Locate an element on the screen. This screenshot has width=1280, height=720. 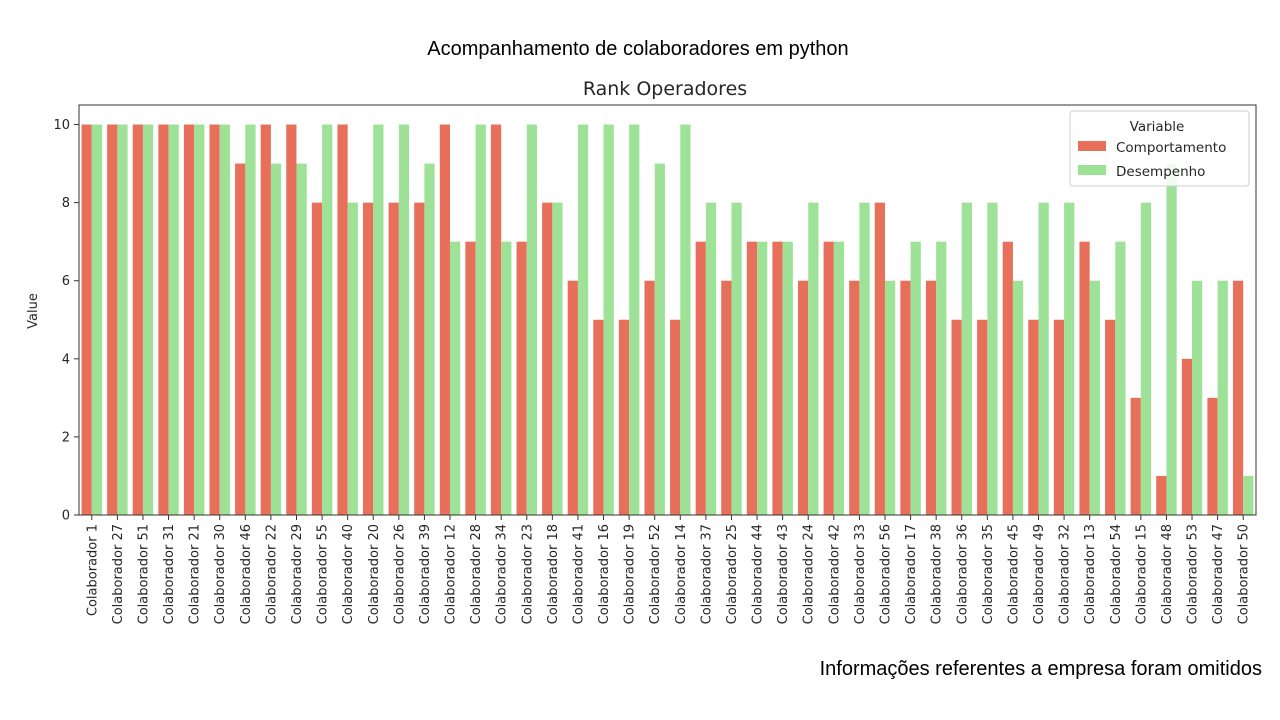
x-tick-label: Colaborador 19 is located at coordinates (630, 574).